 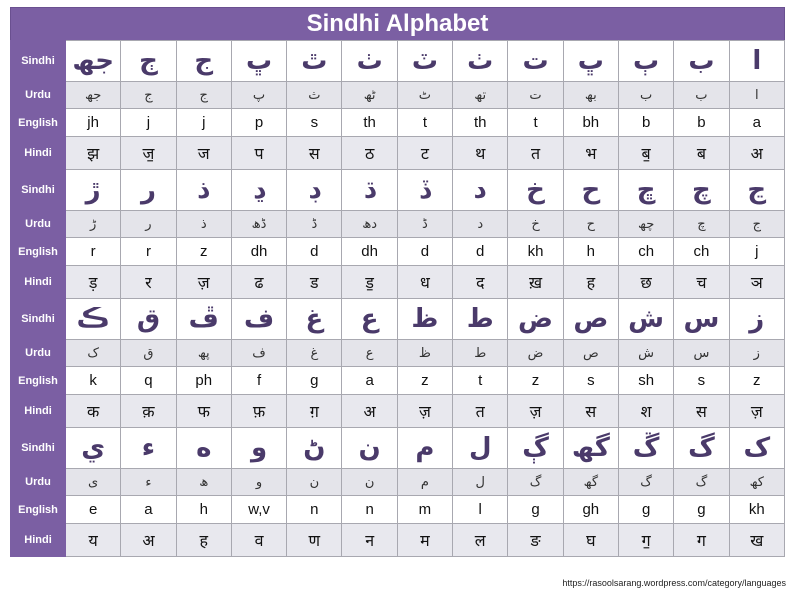 What do you see at coordinates (757, 482) in the screenshot?
I see `urdu-cell: کھ` at bounding box center [757, 482].